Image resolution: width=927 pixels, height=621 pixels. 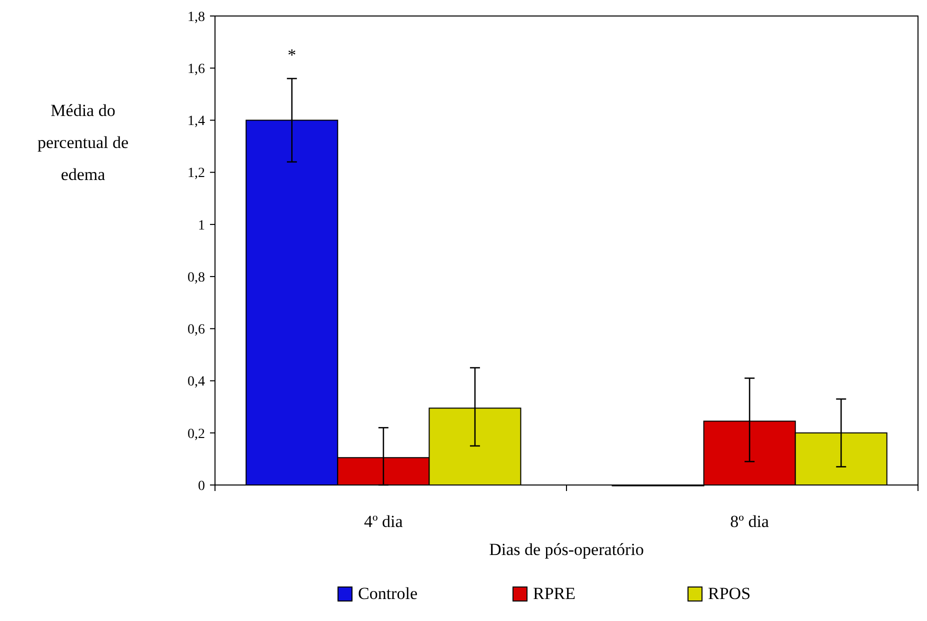 I want to click on legend-label: Controle, so click(x=388, y=593).